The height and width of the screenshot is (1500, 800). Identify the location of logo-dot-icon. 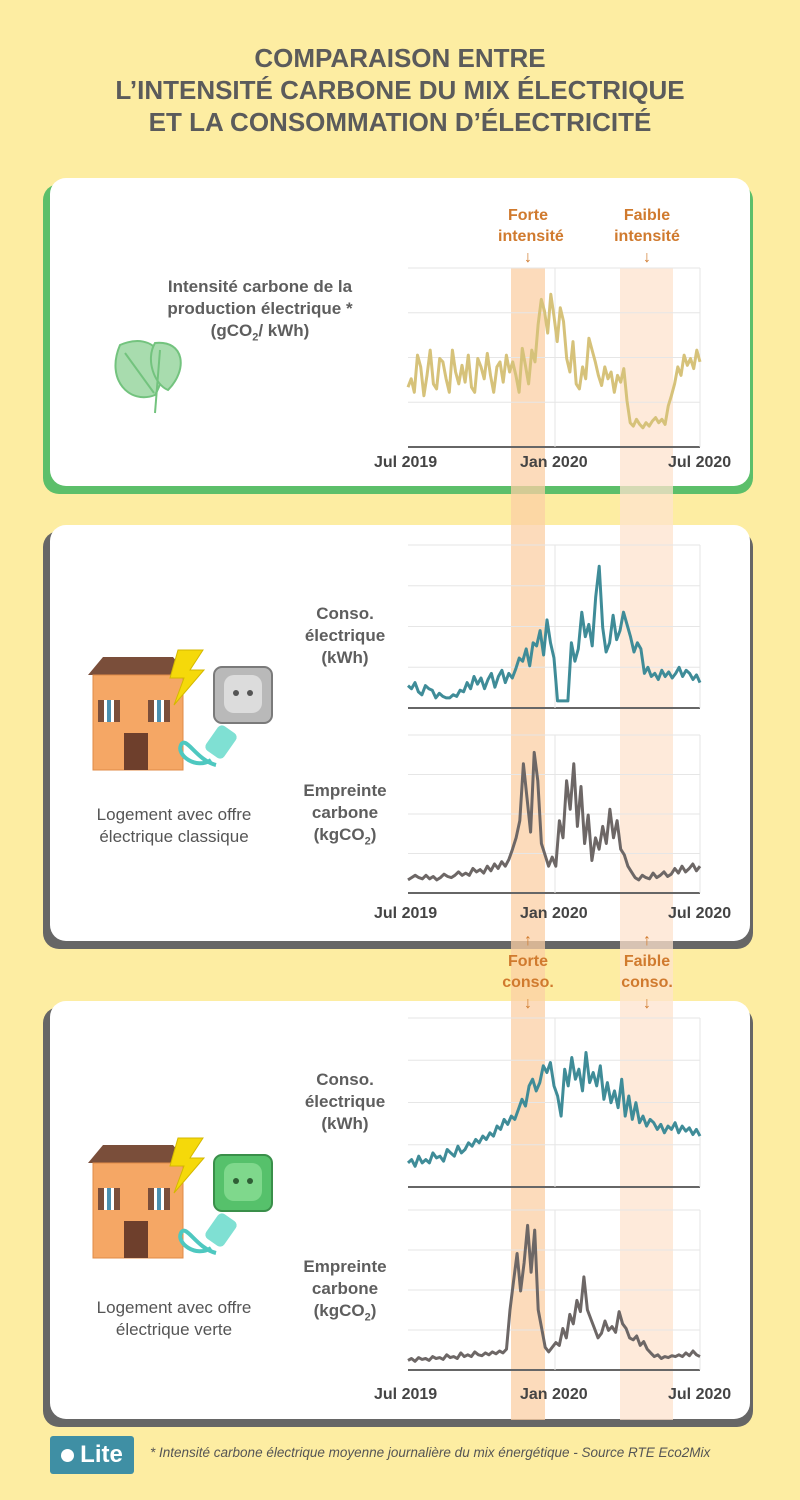
(68, 1455).